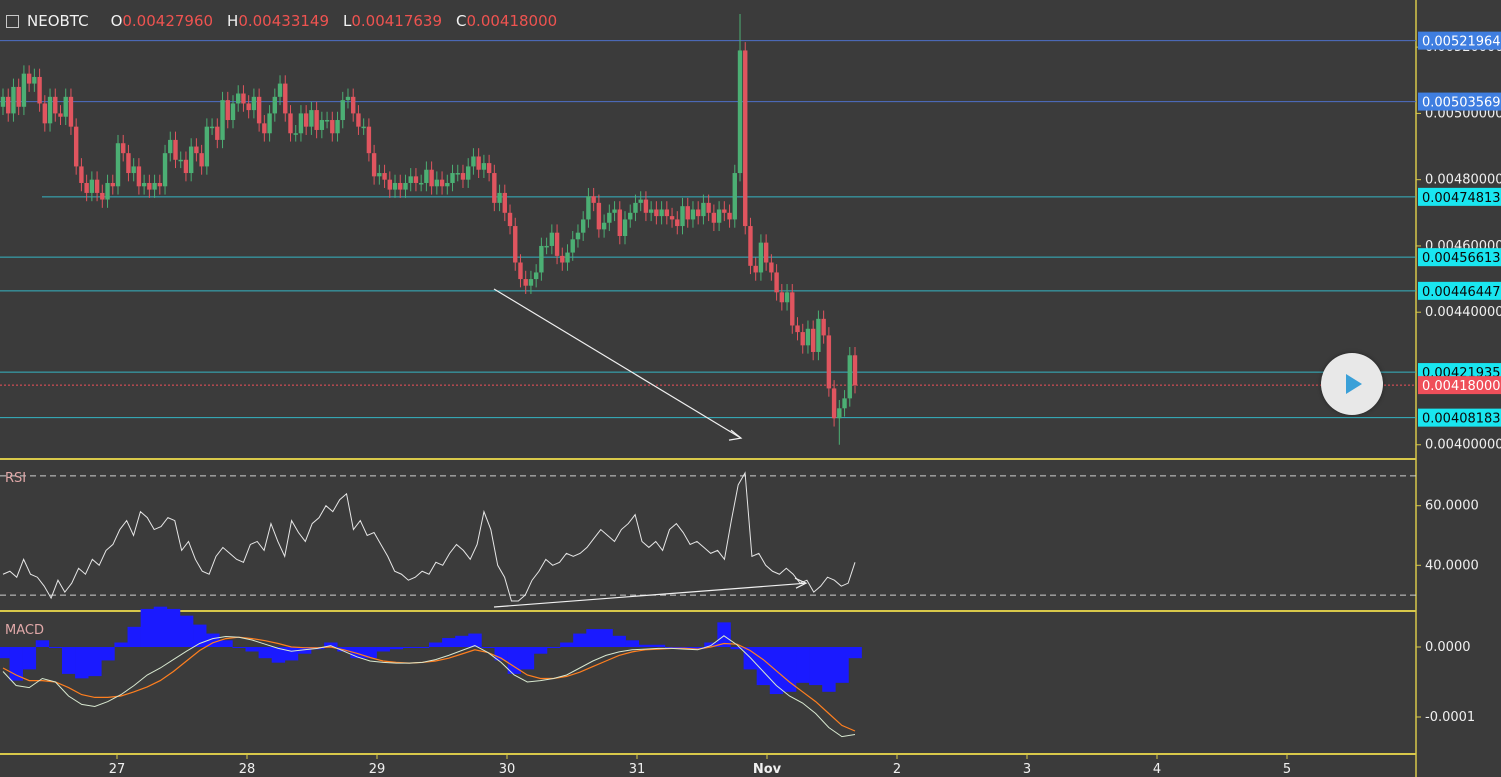 Image resolution: width=1501 pixels, height=777 pixels. What do you see at coordinates (1452, 506) in the screenshot?
I see `rsi-tick-label: 60.0000` at bounding box center [1452, 506].